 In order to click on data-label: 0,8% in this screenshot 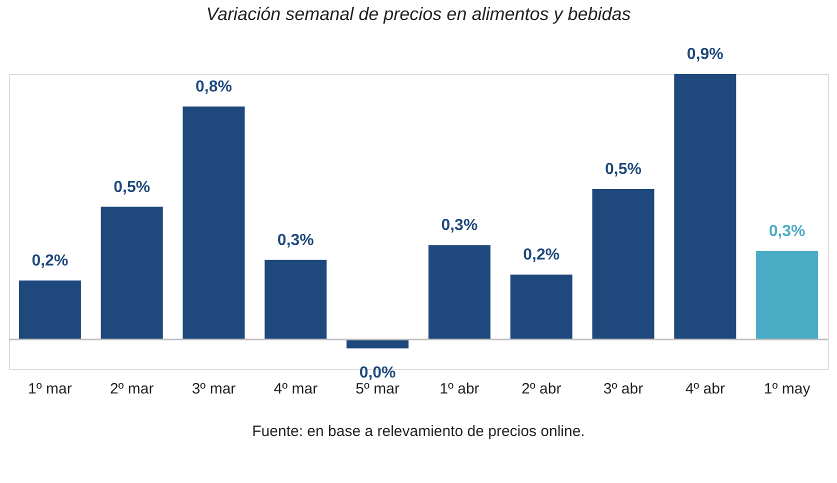, I will do `click(214, 87)`.